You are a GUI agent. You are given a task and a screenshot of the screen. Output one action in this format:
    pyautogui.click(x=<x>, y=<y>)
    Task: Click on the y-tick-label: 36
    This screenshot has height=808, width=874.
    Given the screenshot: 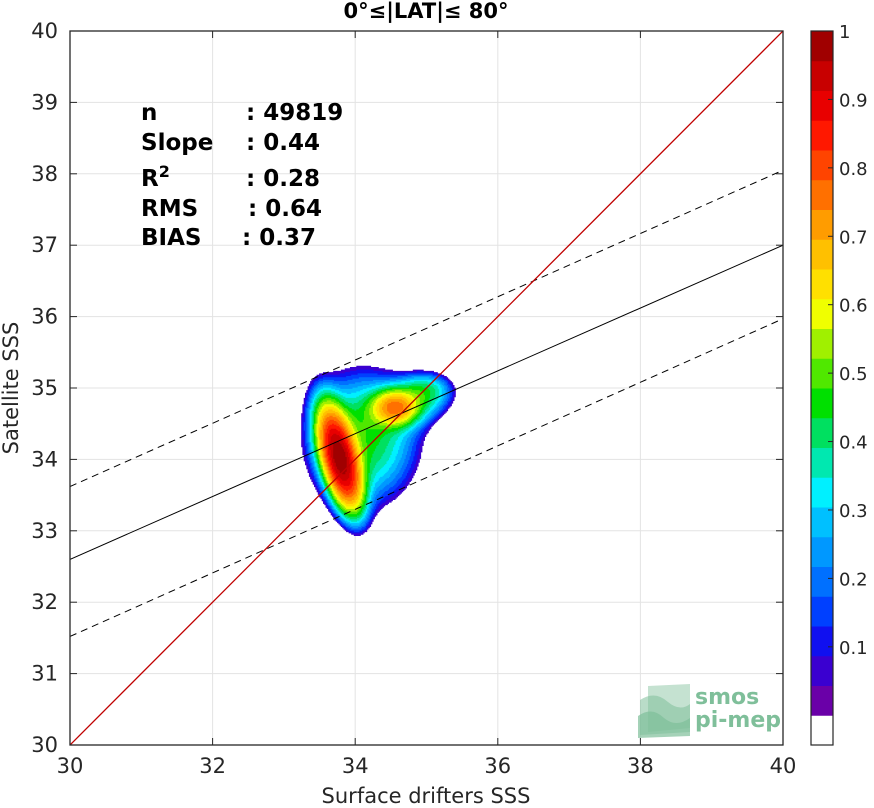 What is the action you would take?
    pyautogui.click(x=44, y=317)
    